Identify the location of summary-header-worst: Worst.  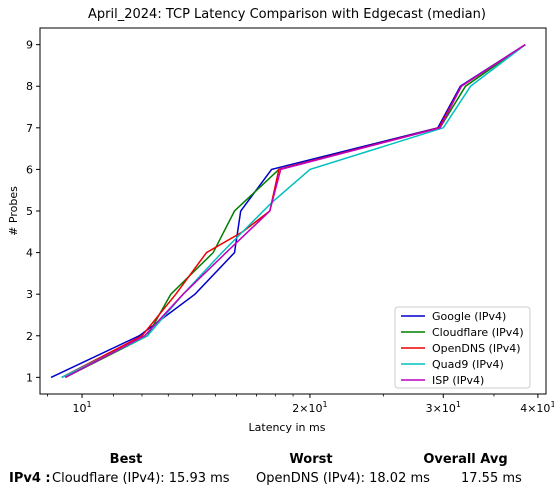
(311, 459).